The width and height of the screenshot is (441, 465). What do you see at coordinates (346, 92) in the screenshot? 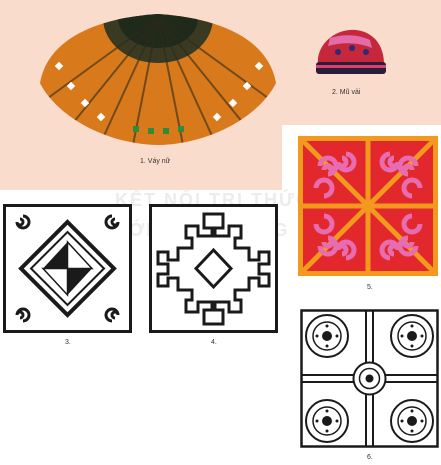
I see `hat-caption: 2. Mũ vải` at bounding box center [346, 92].